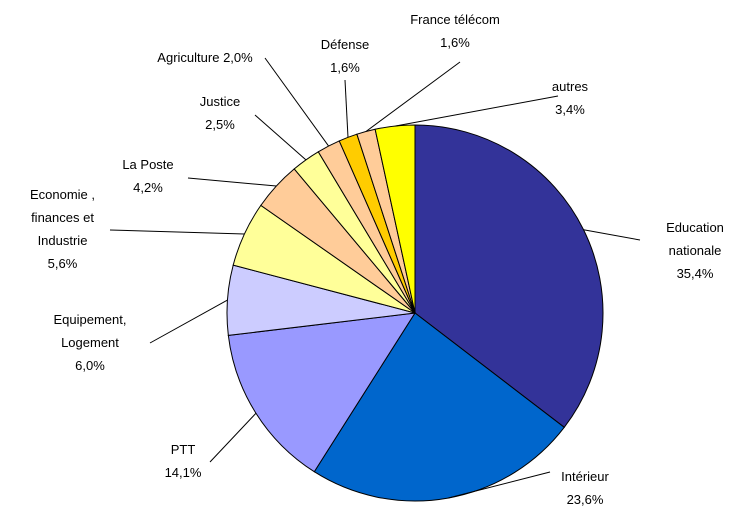 This screenshot has height=511, width=733. Describe the element at coordinates (238, 57) in the screenshot. I see `value-label: 2,0%` at that location.